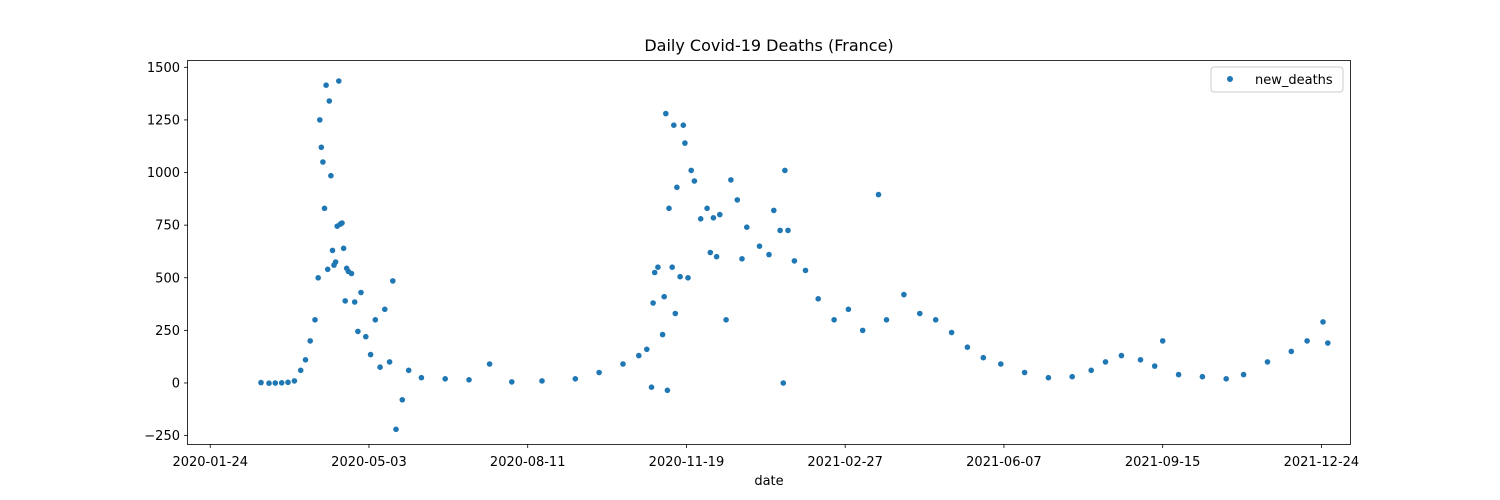 The width and height of the screenshot is (1500, 500). Describe the element at coordinates (1277, 79) in the screenshot. I see `legend: new_deaths` at that location.